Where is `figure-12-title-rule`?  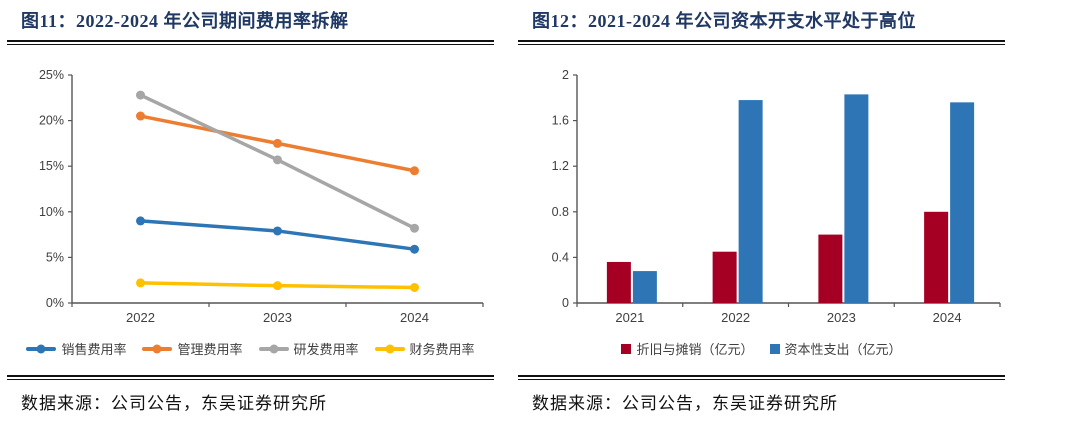 figure-12-title-rule is located at coordinates (761, 42).